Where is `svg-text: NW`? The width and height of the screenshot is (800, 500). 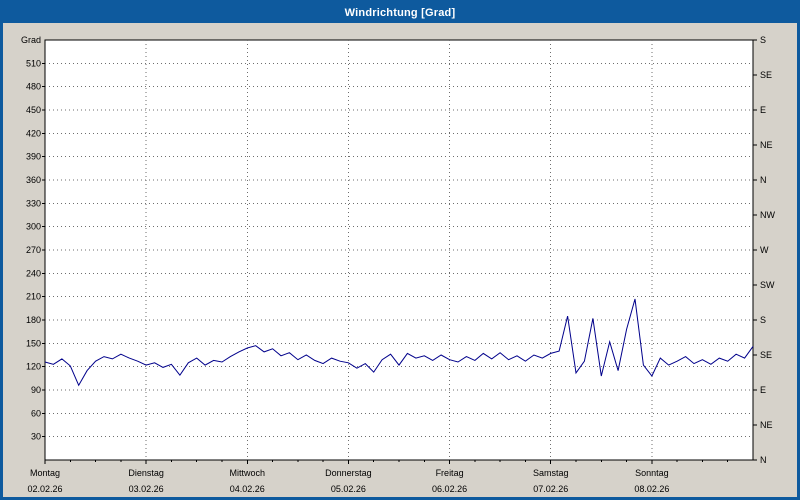 svg-text: NW is located at coordinates (767, 215).